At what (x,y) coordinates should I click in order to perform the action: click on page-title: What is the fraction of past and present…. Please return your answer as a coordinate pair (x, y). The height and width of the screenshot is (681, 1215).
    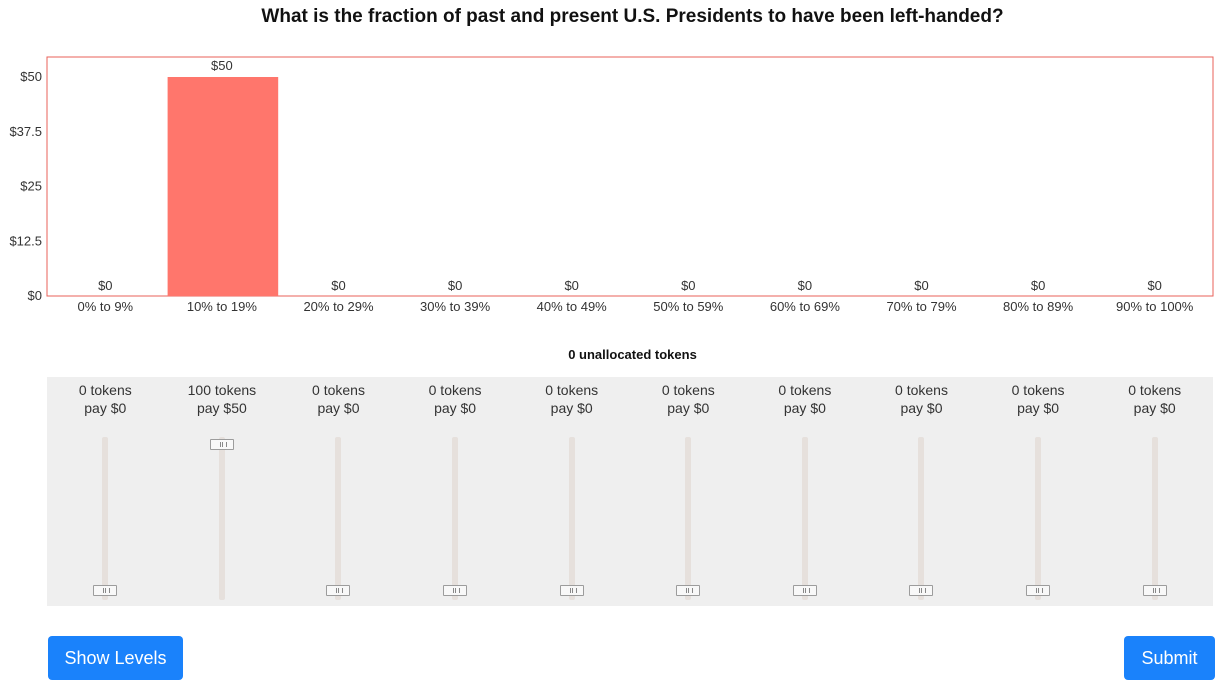
    Looking at the image, I should click on (632, 16).